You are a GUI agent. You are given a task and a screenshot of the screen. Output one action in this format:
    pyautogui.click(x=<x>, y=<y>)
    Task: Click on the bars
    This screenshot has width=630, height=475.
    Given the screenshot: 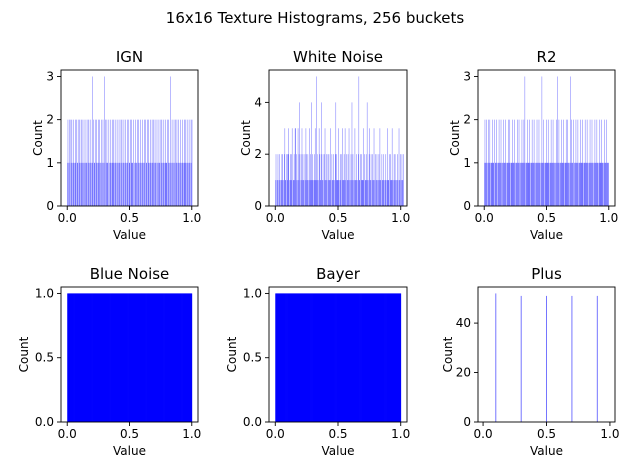 What is the action you would take?
    pyautogui.click(x=339, y=141)
    